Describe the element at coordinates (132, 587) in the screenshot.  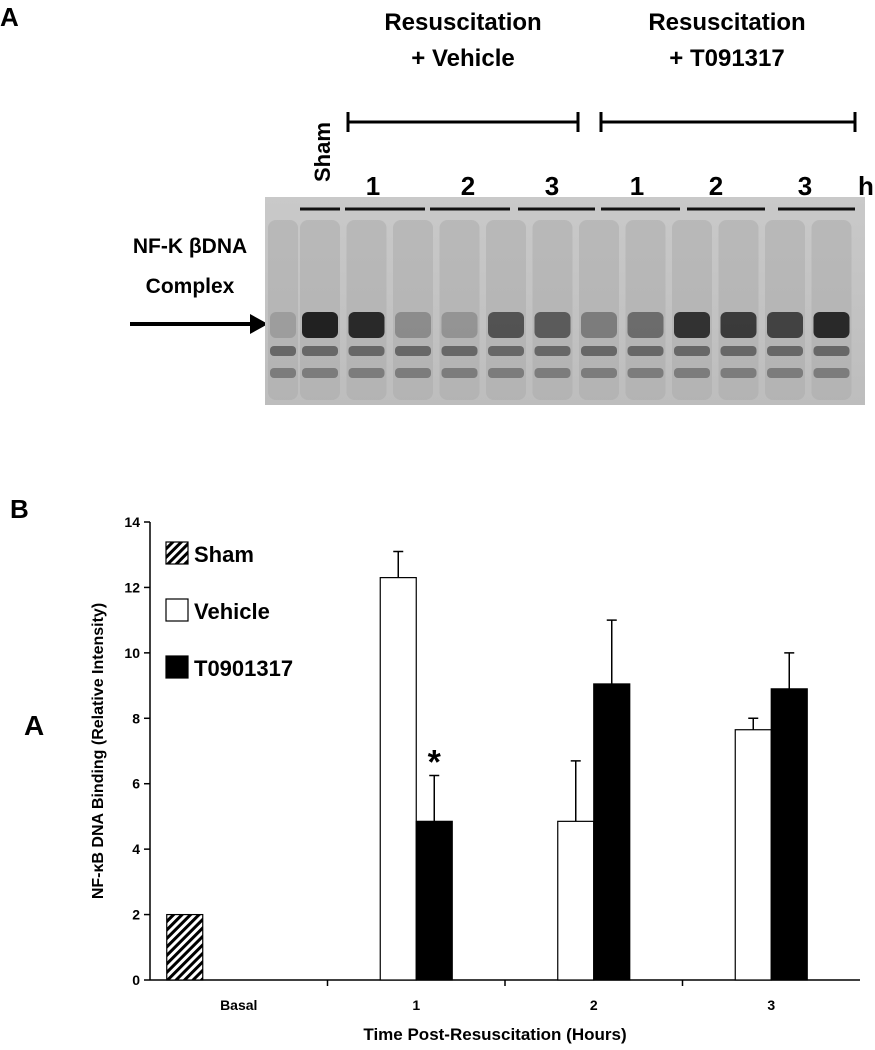
I see `y-tick-label: 12` at that location.